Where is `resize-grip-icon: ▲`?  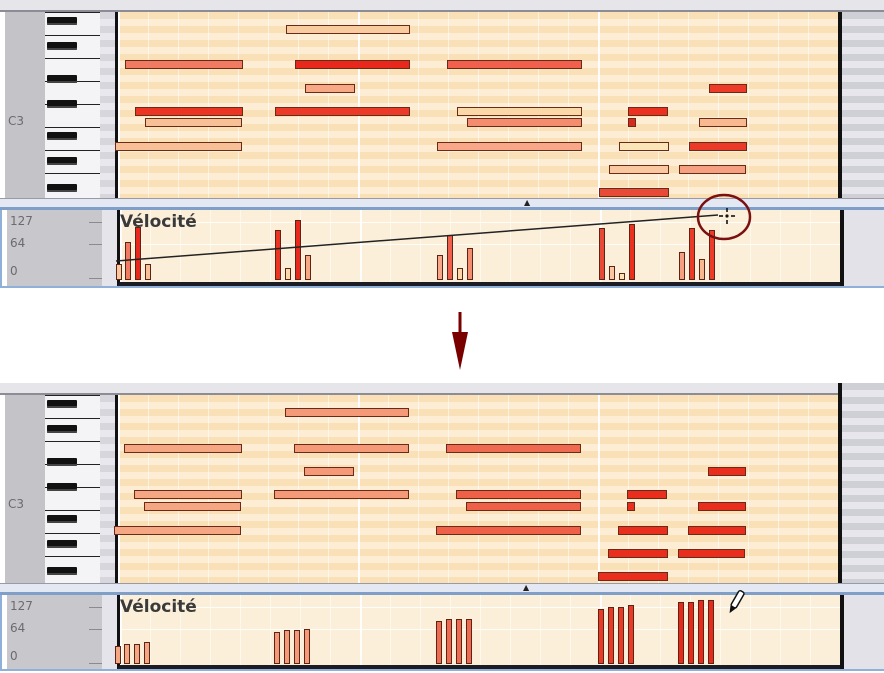
resize-grip-icon: ▲ is located at coordinates (527, 202).